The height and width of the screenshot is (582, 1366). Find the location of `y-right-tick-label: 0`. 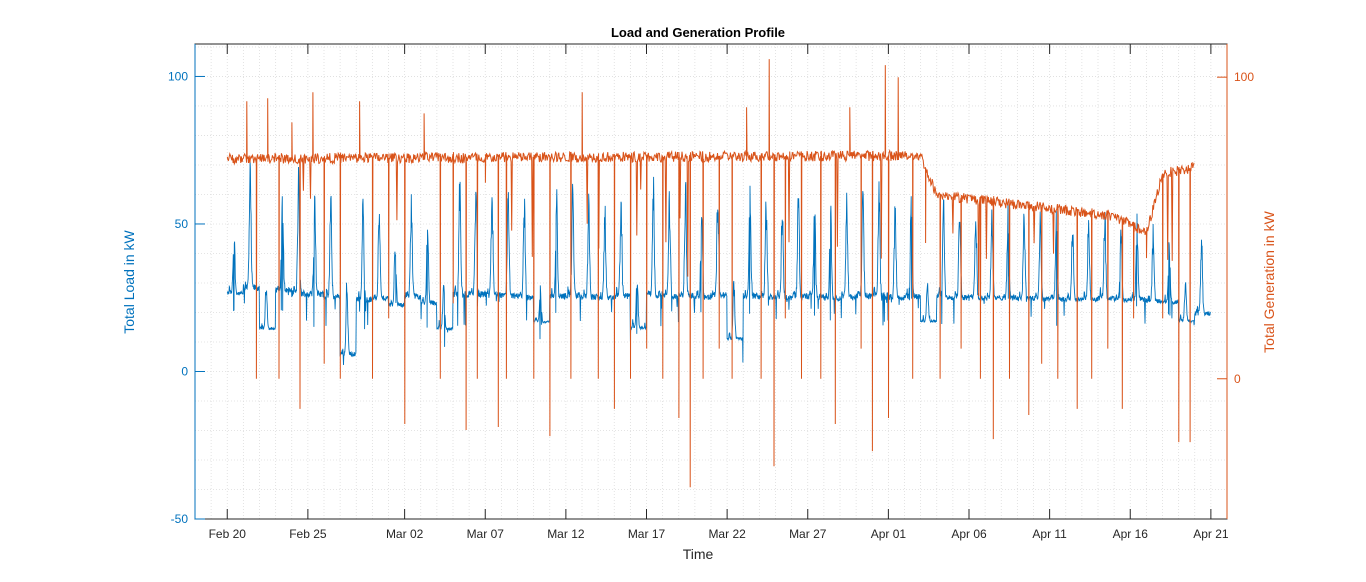

y-right-tick-label: 0 is located at coordinates (1237, 379).